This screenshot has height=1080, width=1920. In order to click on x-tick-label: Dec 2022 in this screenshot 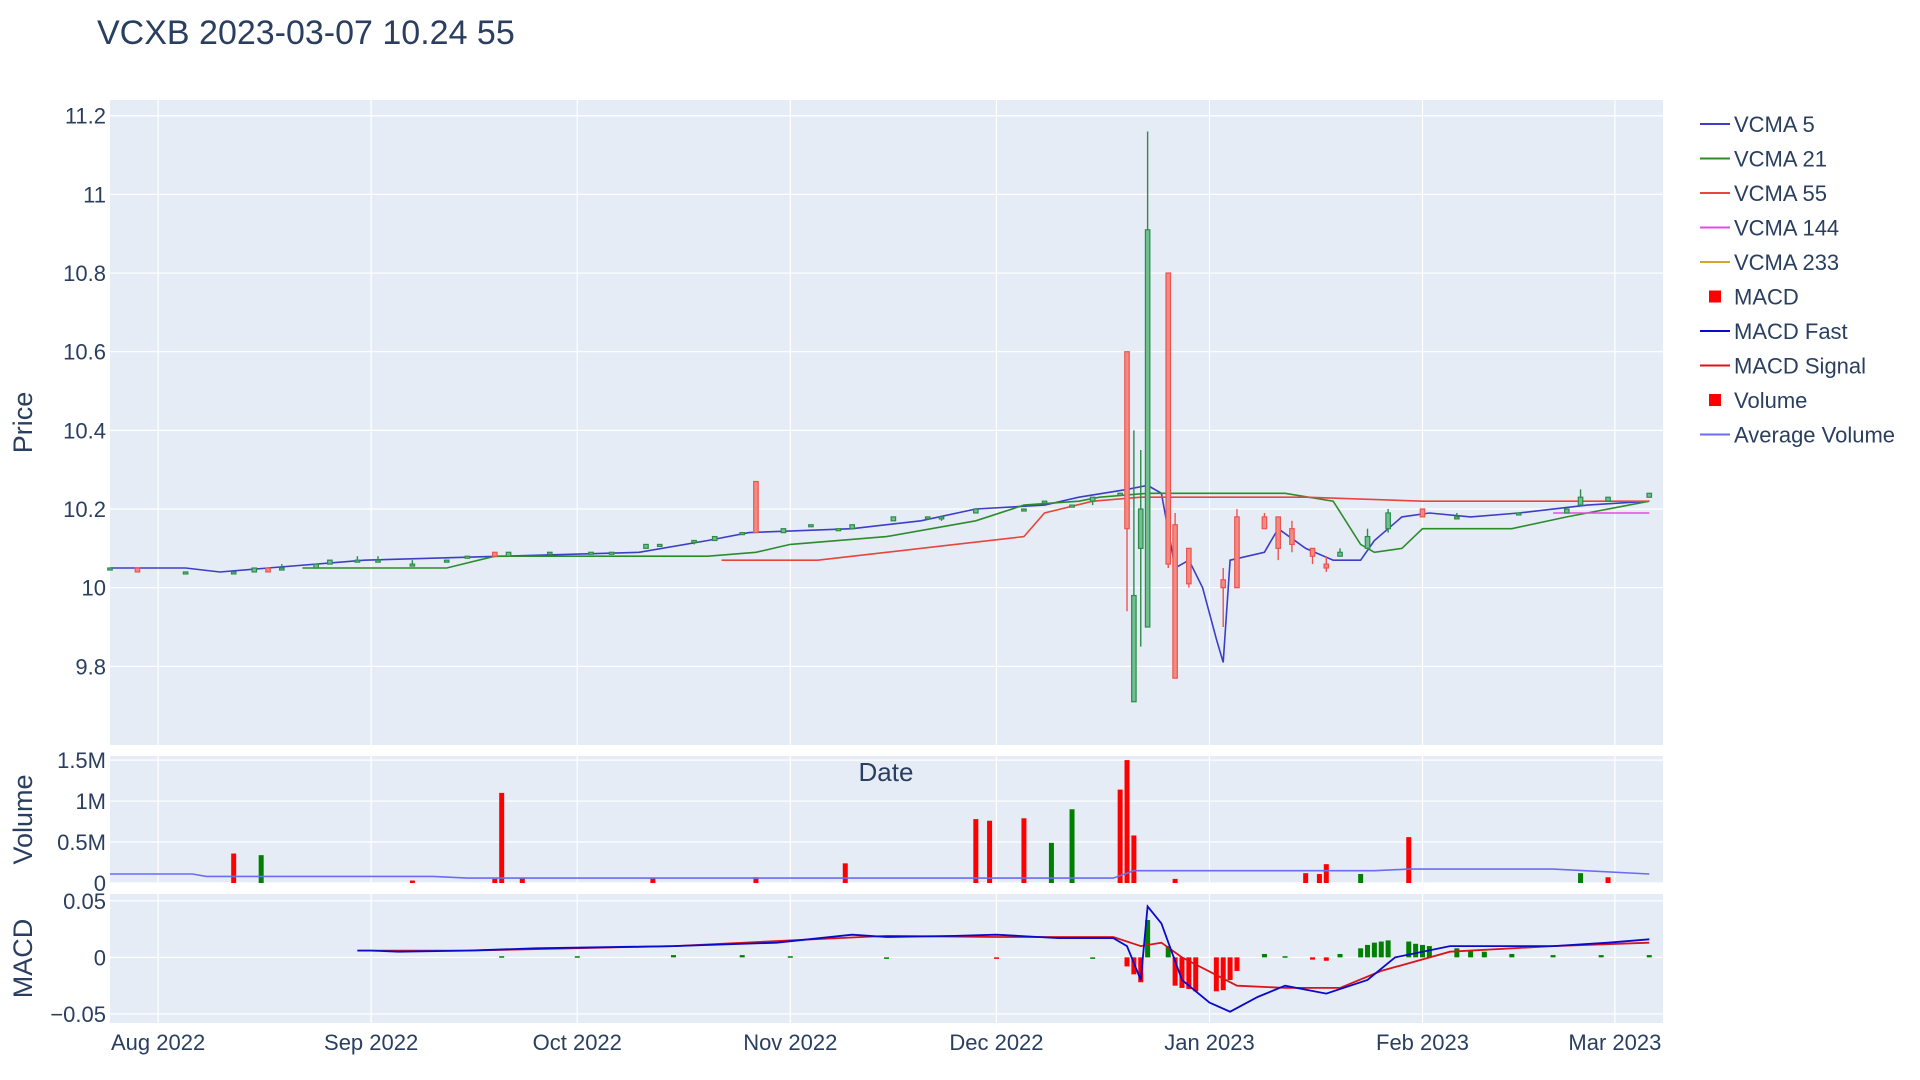, I will do `click(996, 1042)`.